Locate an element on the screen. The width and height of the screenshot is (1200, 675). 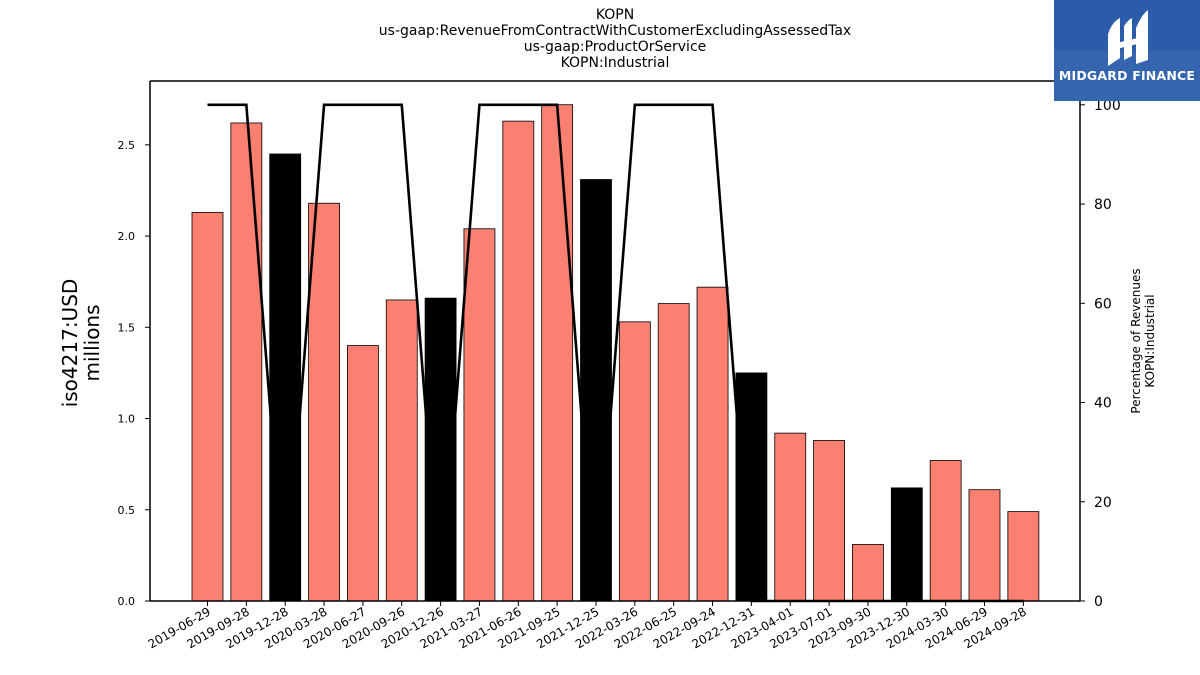
y-axis-label: iso4217:USDmillions is located at coordinates (81, 343).